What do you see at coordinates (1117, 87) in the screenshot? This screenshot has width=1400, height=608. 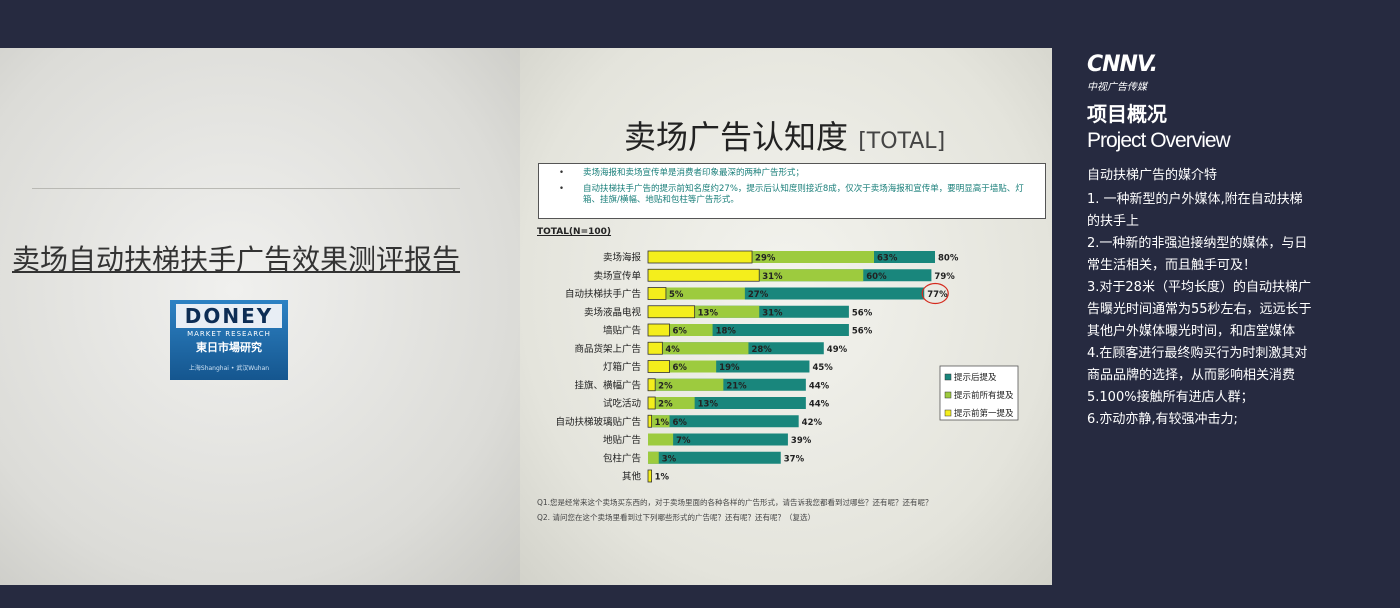 I see `brand-cn: 中视广告传媒` at bounding box center [1117, 87].